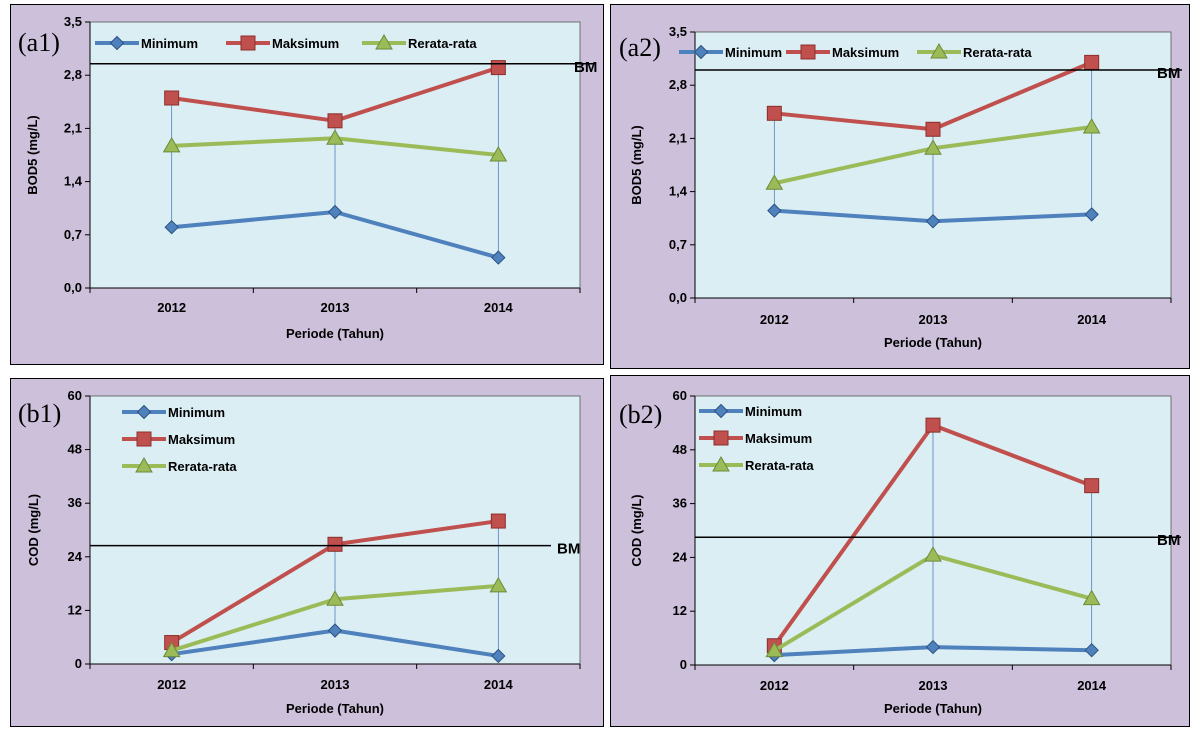 This screenshot has width=1193, height=731. Describe the element at coordinates (640, 414) in the screenshot. I see `panel-label: (b2)` at that location.